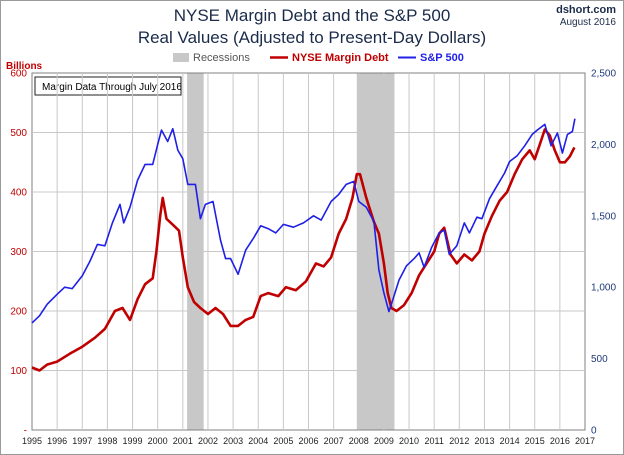 The height and width of the screenshot is (455, 624). What do you see at coordinates (107, 441) in the screenshot?
I see `x-tick-label-1998: 1998` at bounding box center [107, 441].